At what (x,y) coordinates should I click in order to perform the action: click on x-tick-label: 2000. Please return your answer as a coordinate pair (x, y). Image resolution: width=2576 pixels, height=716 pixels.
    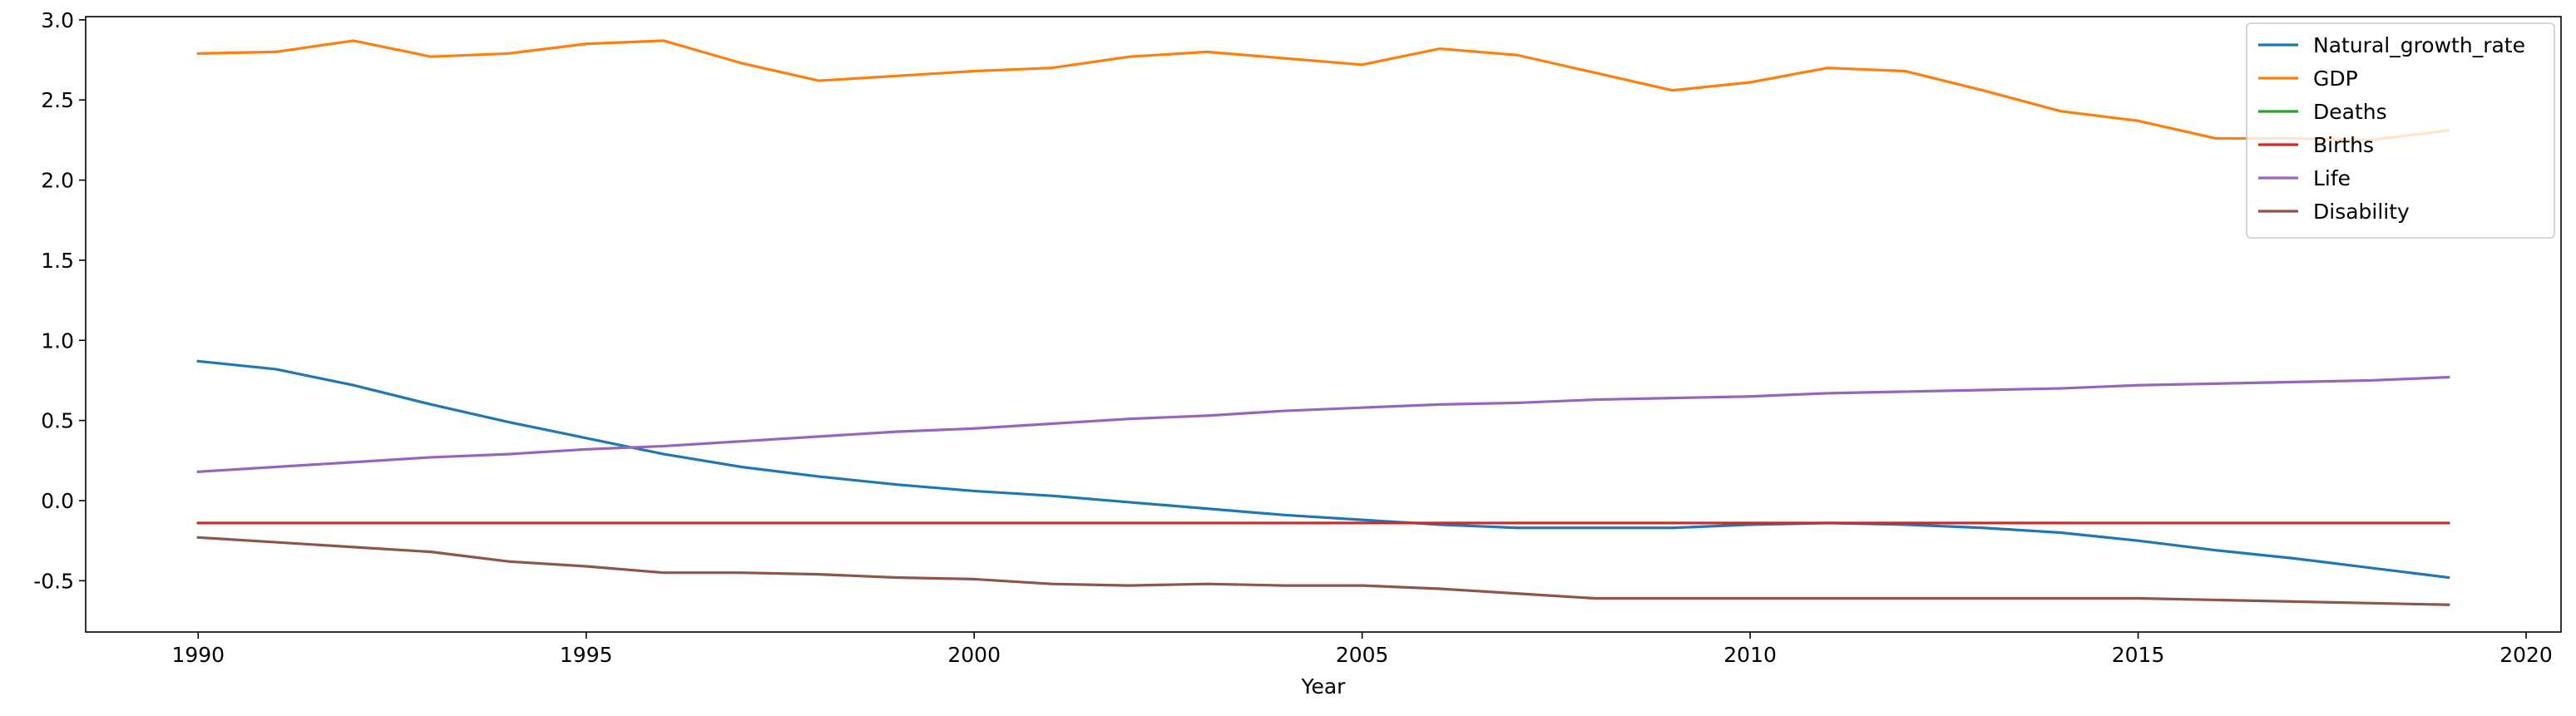
    Looking at the image, I should click on (974, 655).